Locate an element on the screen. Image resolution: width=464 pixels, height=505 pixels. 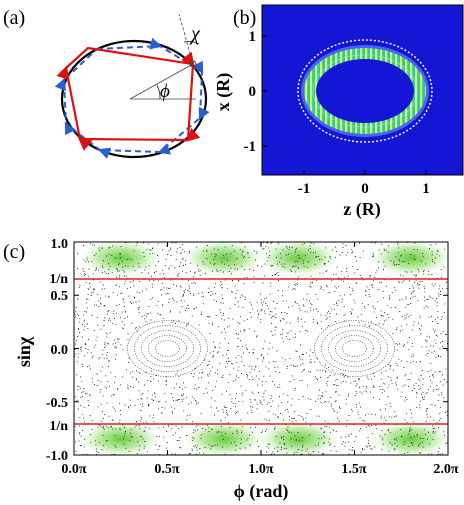
b-xtick: -1 is located at coordinates (304, 189).